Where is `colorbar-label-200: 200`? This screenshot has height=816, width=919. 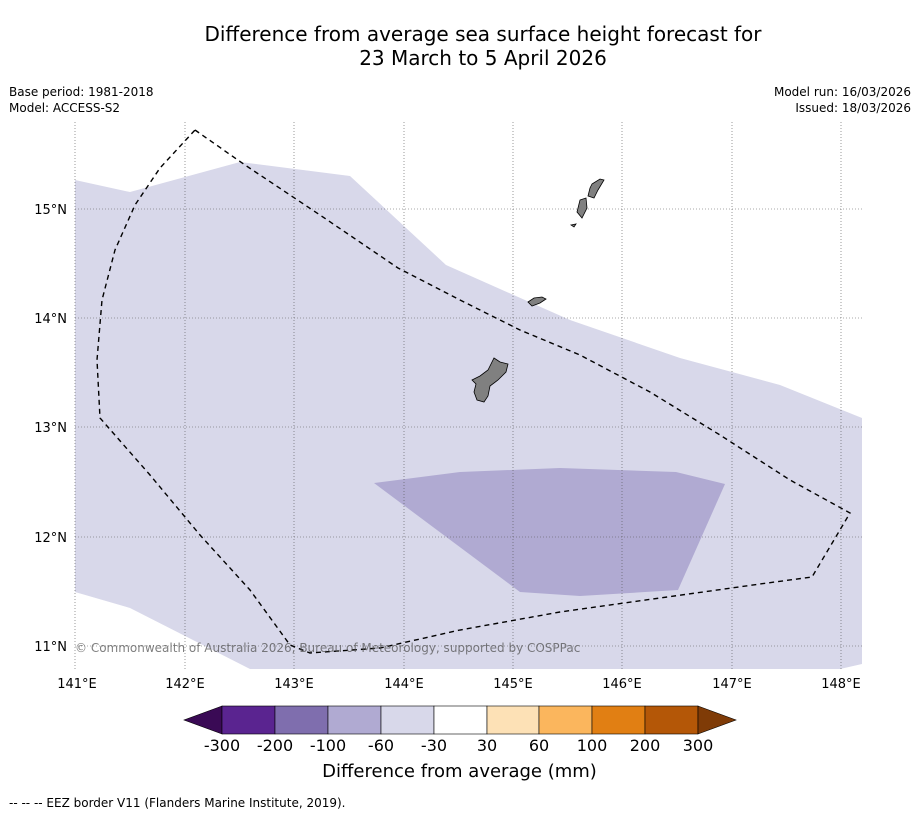
colorbar-label-200: 200 is located at coordinates (645, 745).